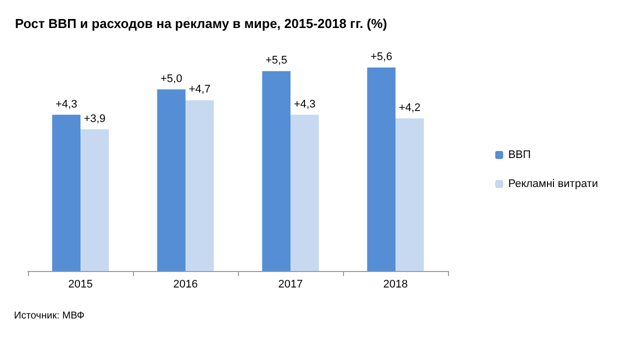  I want to click on data-label: +5,0, so click(171, 78).